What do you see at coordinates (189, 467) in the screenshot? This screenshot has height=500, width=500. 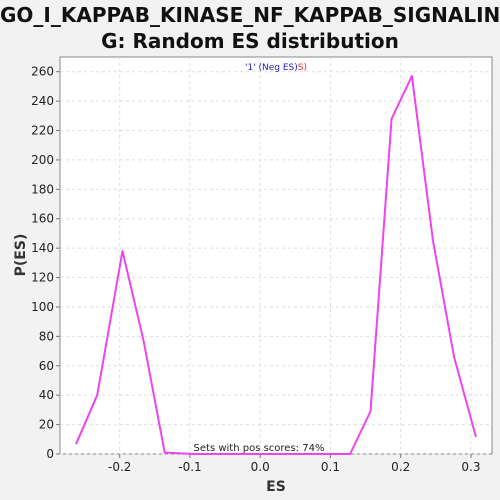 I see `x-tick-label: -0.1` at bounding box center [189, 467].